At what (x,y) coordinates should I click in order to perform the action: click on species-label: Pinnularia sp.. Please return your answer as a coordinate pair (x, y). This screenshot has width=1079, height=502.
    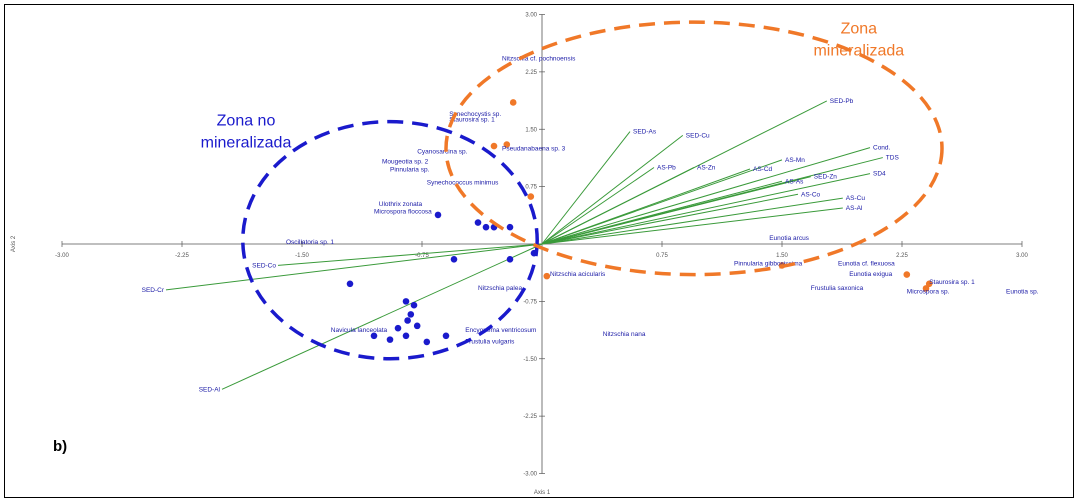
    Looking at the image, I should click on (410, 169).